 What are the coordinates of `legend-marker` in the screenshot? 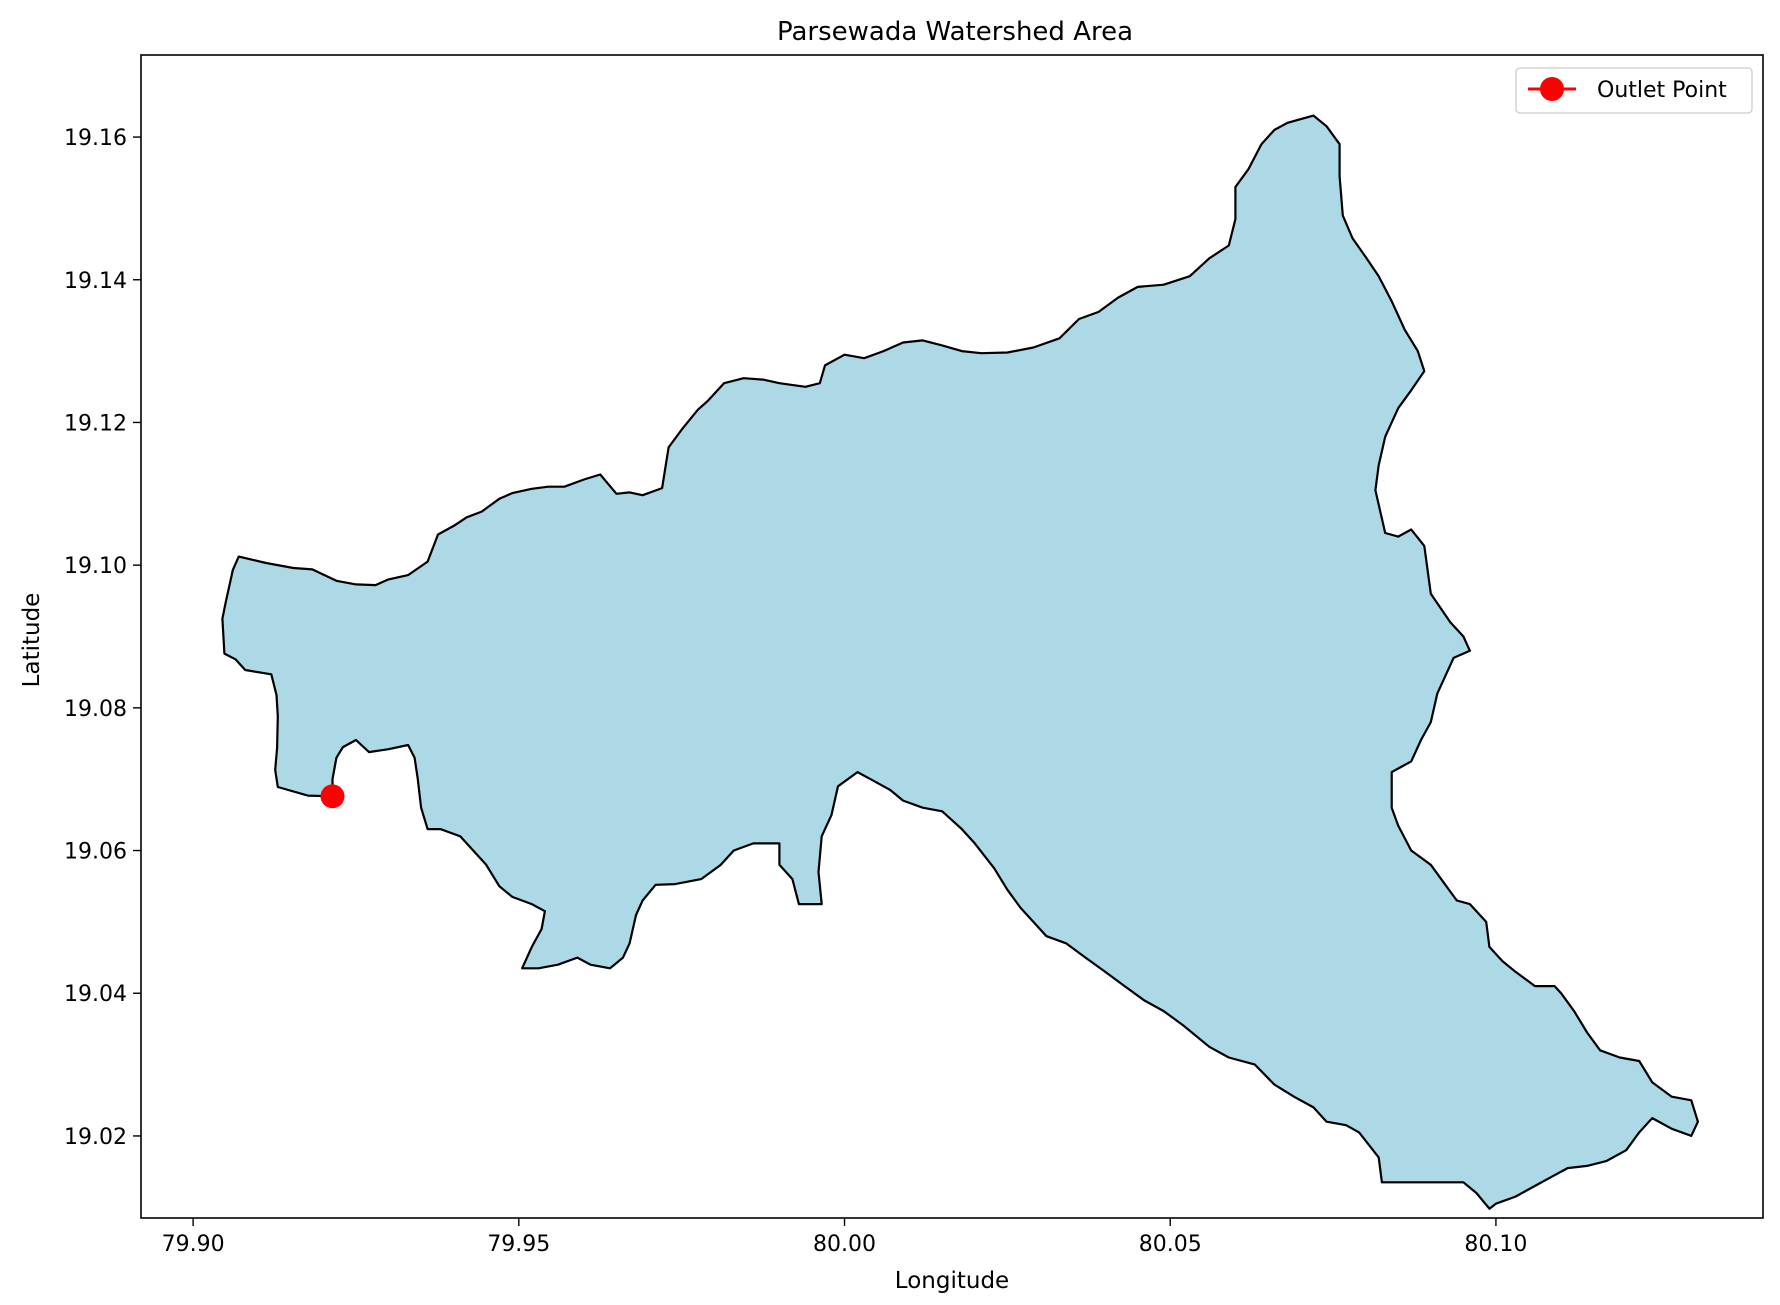 It's located at (1552, 89).